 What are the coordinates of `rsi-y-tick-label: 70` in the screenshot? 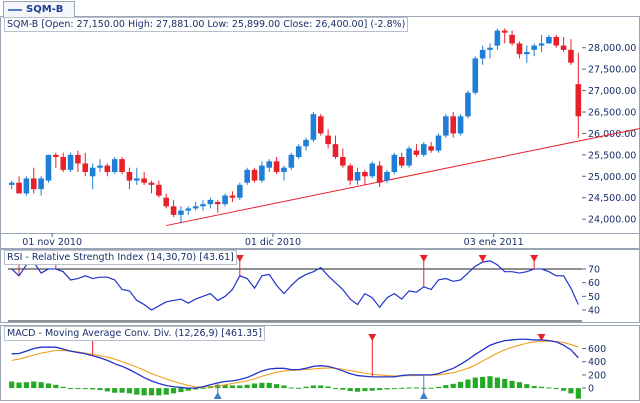 It's located at (594, 269).